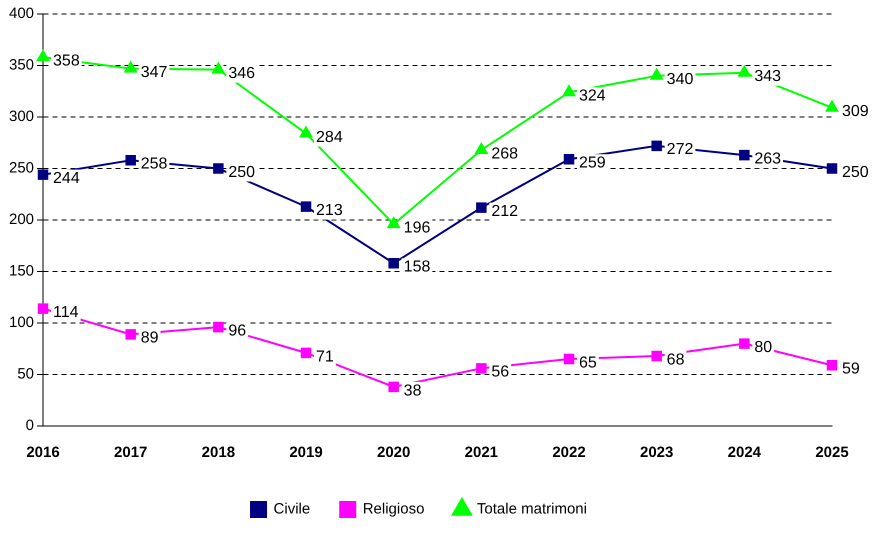 Image resolution: width=882 pixels, height=533 pixels. Describe the element at coordinates (21, 13) in the screenshot. I see `y-tick-label: 400` at that location.